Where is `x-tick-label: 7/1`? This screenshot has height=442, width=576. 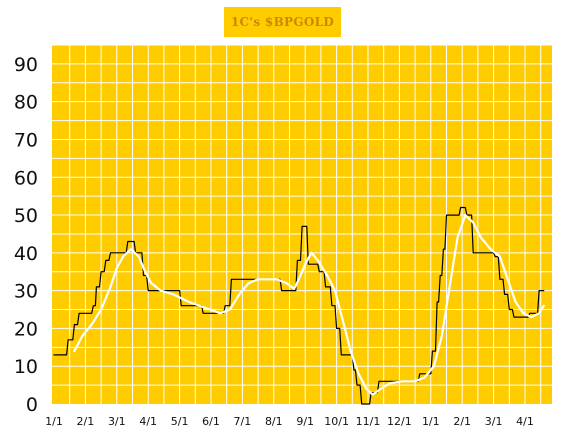 x-tick-label: 7/1 is located at coordinates (243, 421).